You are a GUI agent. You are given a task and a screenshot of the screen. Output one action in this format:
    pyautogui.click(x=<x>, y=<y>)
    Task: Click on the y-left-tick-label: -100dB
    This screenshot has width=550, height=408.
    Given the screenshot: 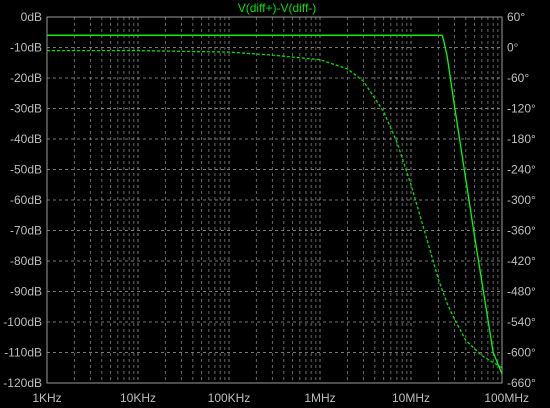 What is the action you would take?
    pyautogui.click(x=22, y=322)
    